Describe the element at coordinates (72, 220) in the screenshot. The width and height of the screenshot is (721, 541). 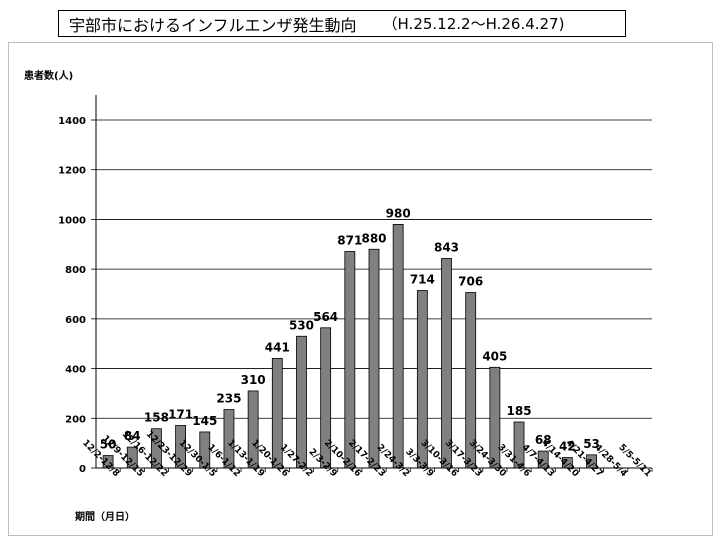
I see `y-tick-label: 1000` at that location.